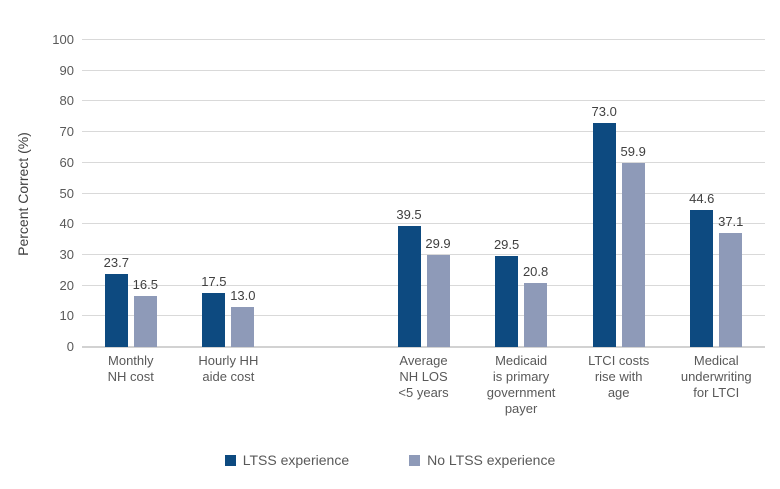 The height and width of the screenshot is (489, 780). What do you see at coordinates (66, 132) in the screenshot?
I see `y-tick-label: 70` at bounding box center [66, 132].